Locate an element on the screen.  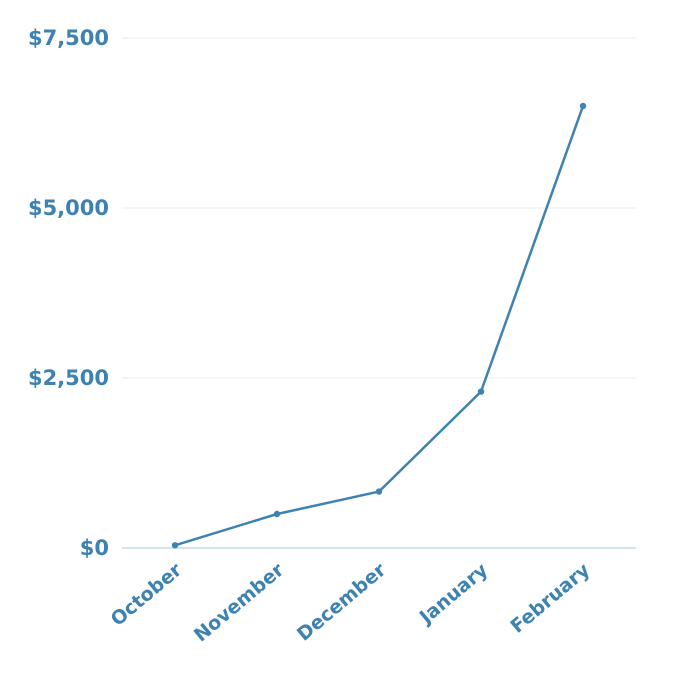
y-tick-label: $5,000 is located at coordinates (68, 208).